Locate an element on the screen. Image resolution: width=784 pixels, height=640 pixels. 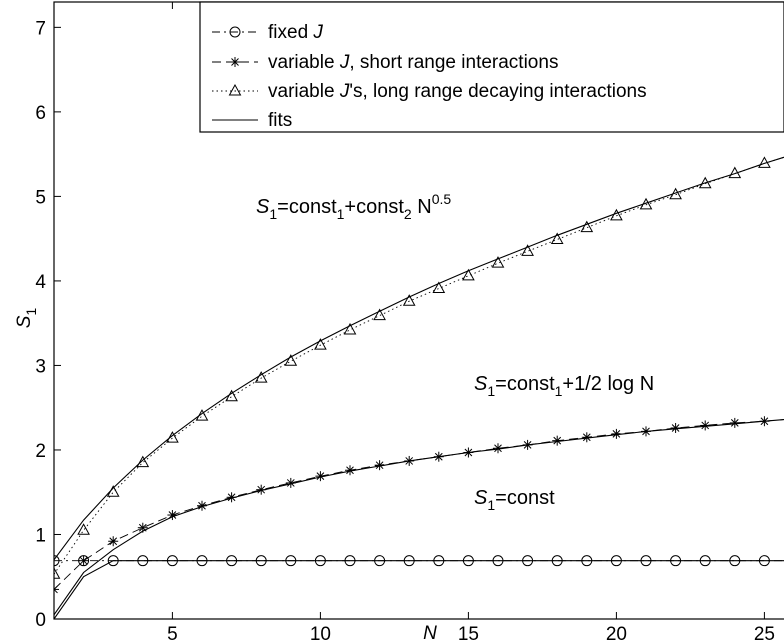
legend-samples is located at coordinates (235, 73).